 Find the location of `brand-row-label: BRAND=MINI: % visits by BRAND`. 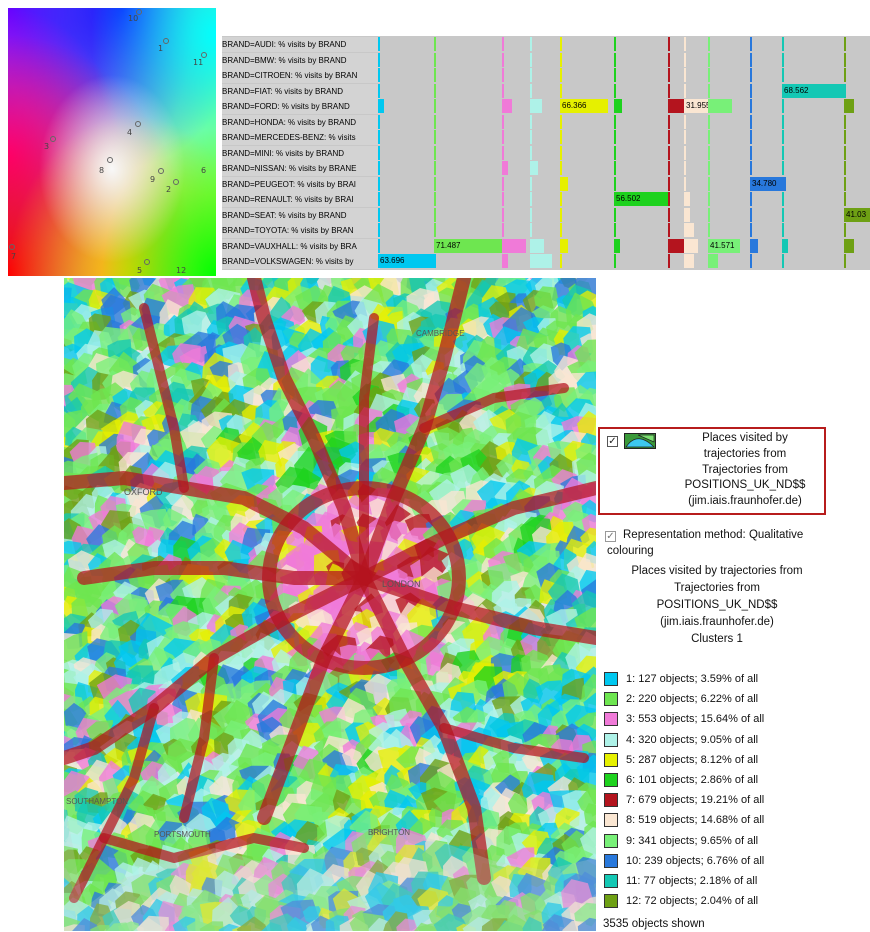

brand-row-label: BRAND=MINI: % visits by BRAND is located at coordinates (301, 153).